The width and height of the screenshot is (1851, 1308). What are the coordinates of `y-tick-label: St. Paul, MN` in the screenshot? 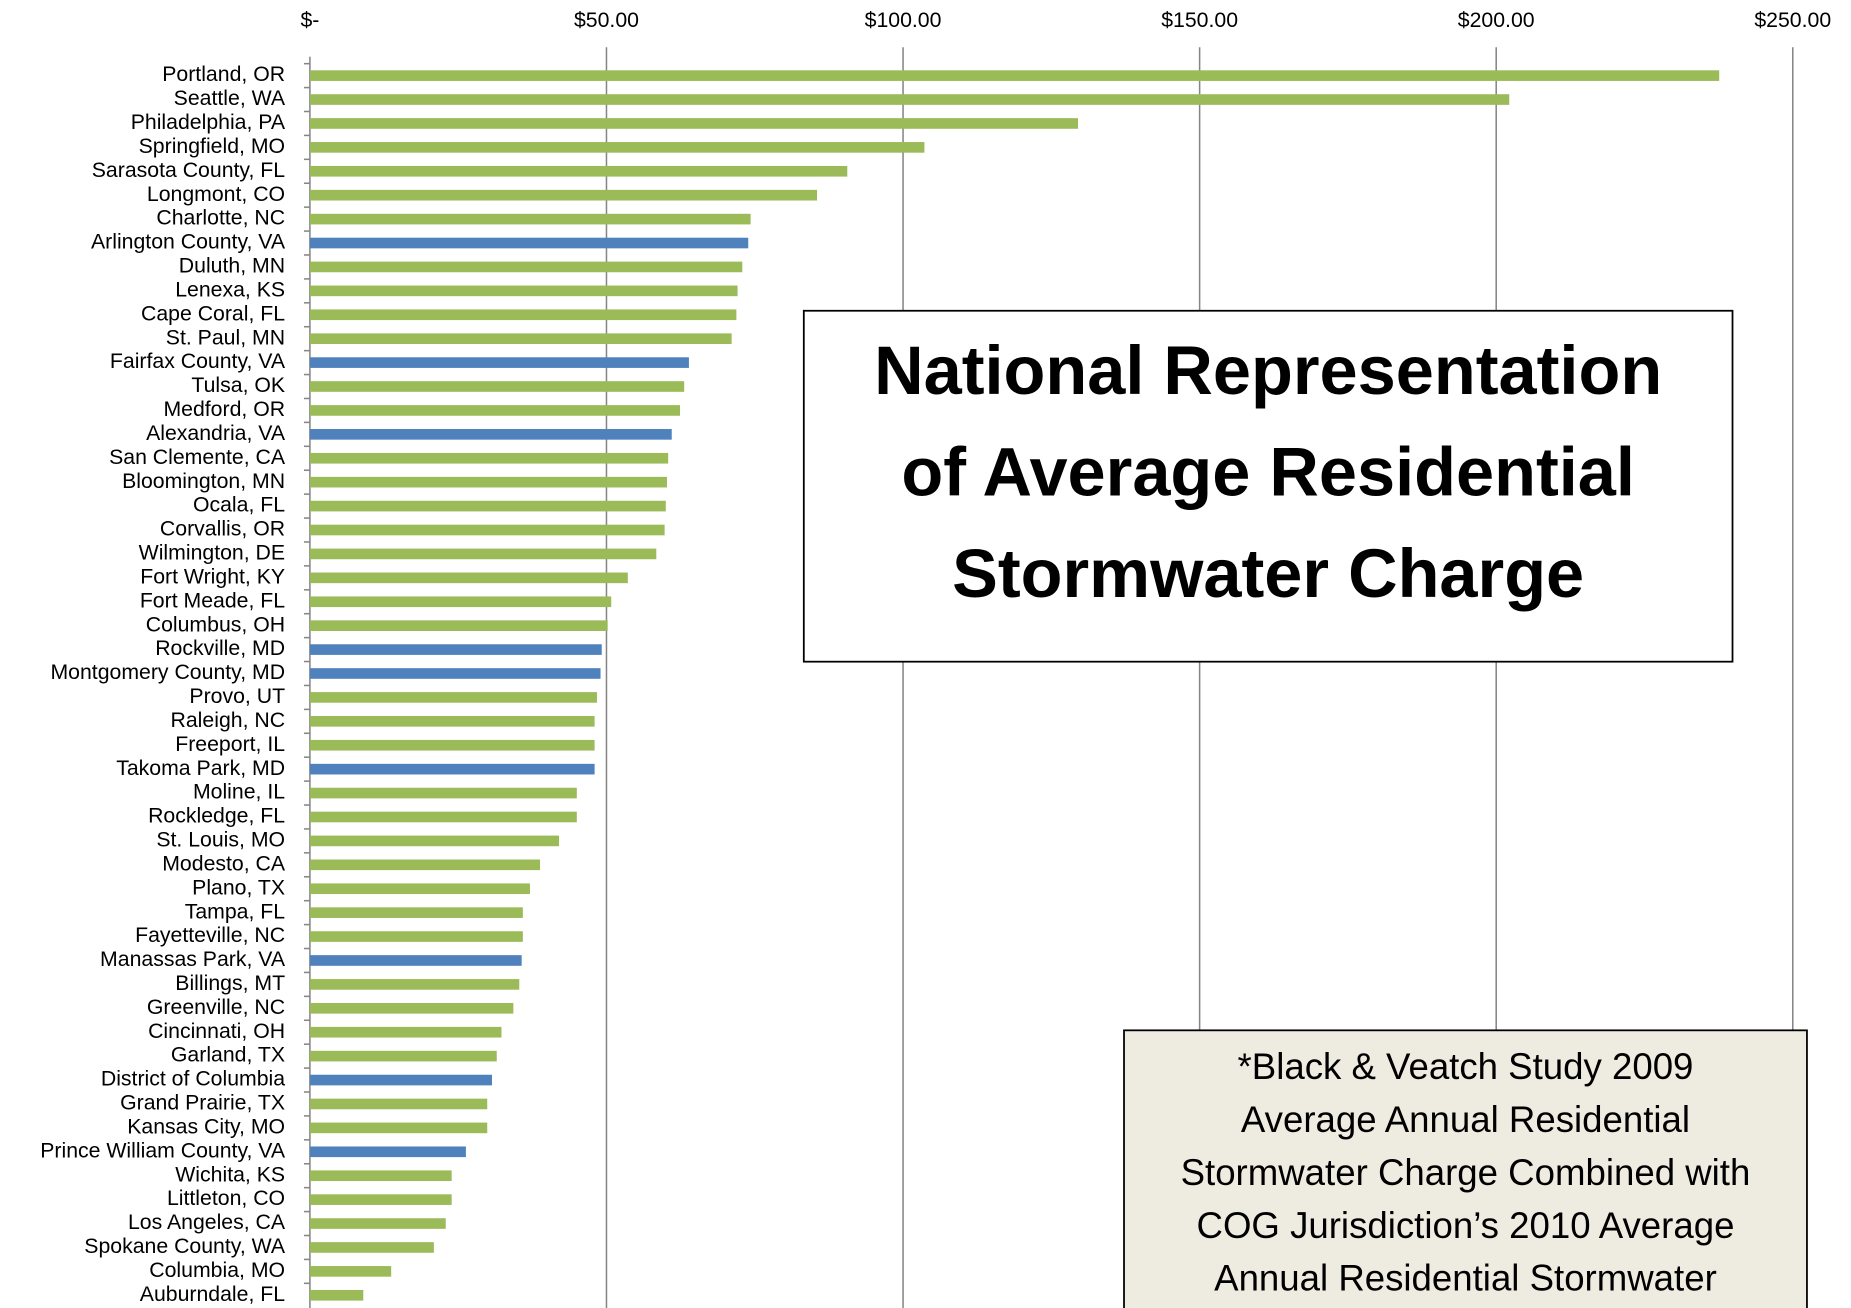 It's located at (225, 337).